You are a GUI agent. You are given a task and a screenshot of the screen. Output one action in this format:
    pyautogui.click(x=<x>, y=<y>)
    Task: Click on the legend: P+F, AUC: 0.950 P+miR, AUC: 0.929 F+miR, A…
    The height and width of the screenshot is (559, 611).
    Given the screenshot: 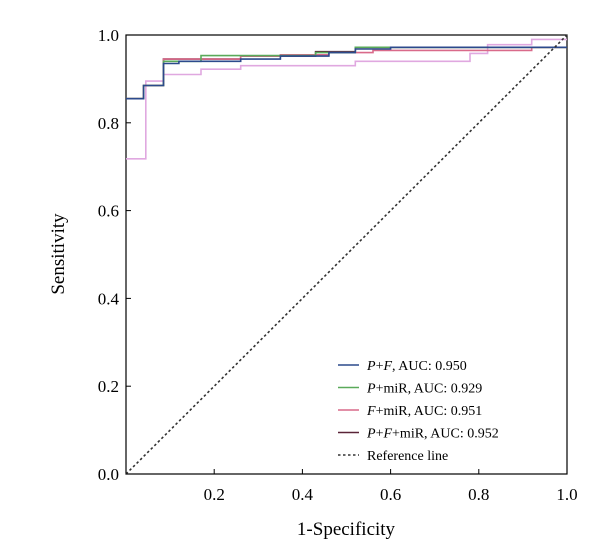 What is the action you would take?
    pyautogui.click(x=418, y=411)
    